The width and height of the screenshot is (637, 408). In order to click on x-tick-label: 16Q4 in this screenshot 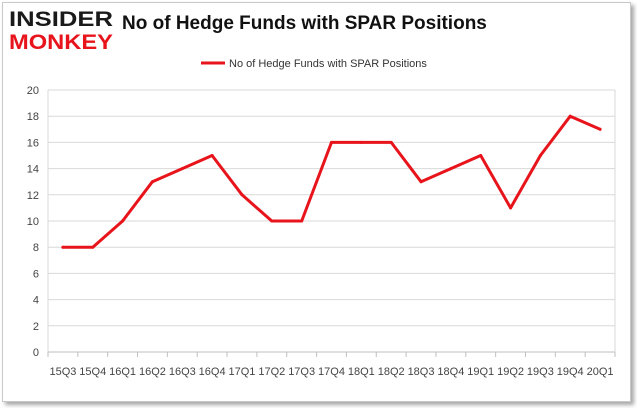, I will do `click(212, 372)`.